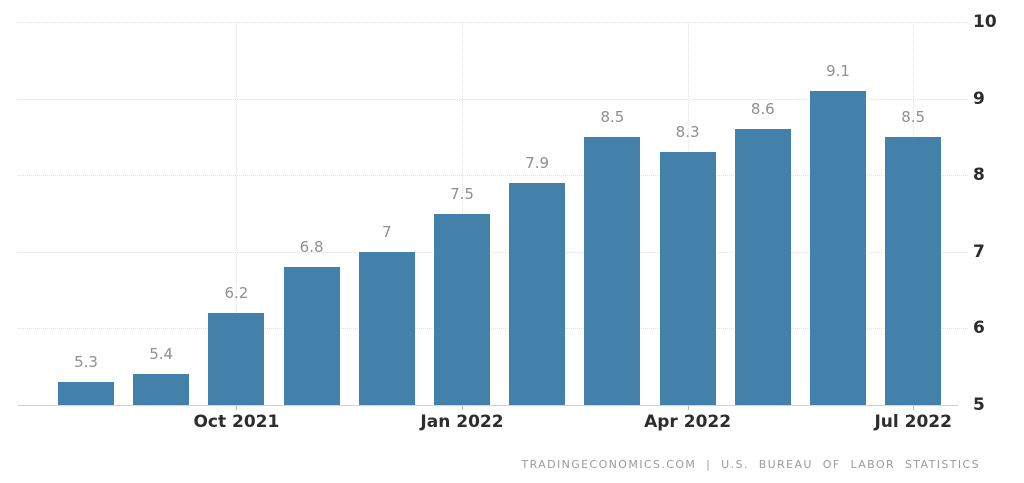  Describe the element at coordinates (762, 109) in the screenshot. I see `bar-value-label: 8.6` at that location.